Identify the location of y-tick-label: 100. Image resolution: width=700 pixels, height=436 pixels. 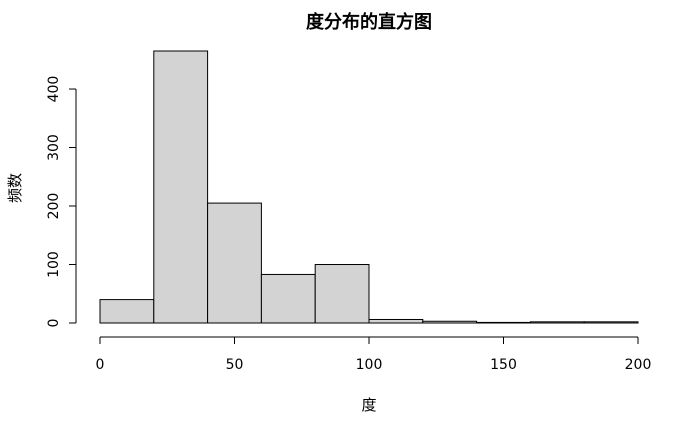
(54, 264).